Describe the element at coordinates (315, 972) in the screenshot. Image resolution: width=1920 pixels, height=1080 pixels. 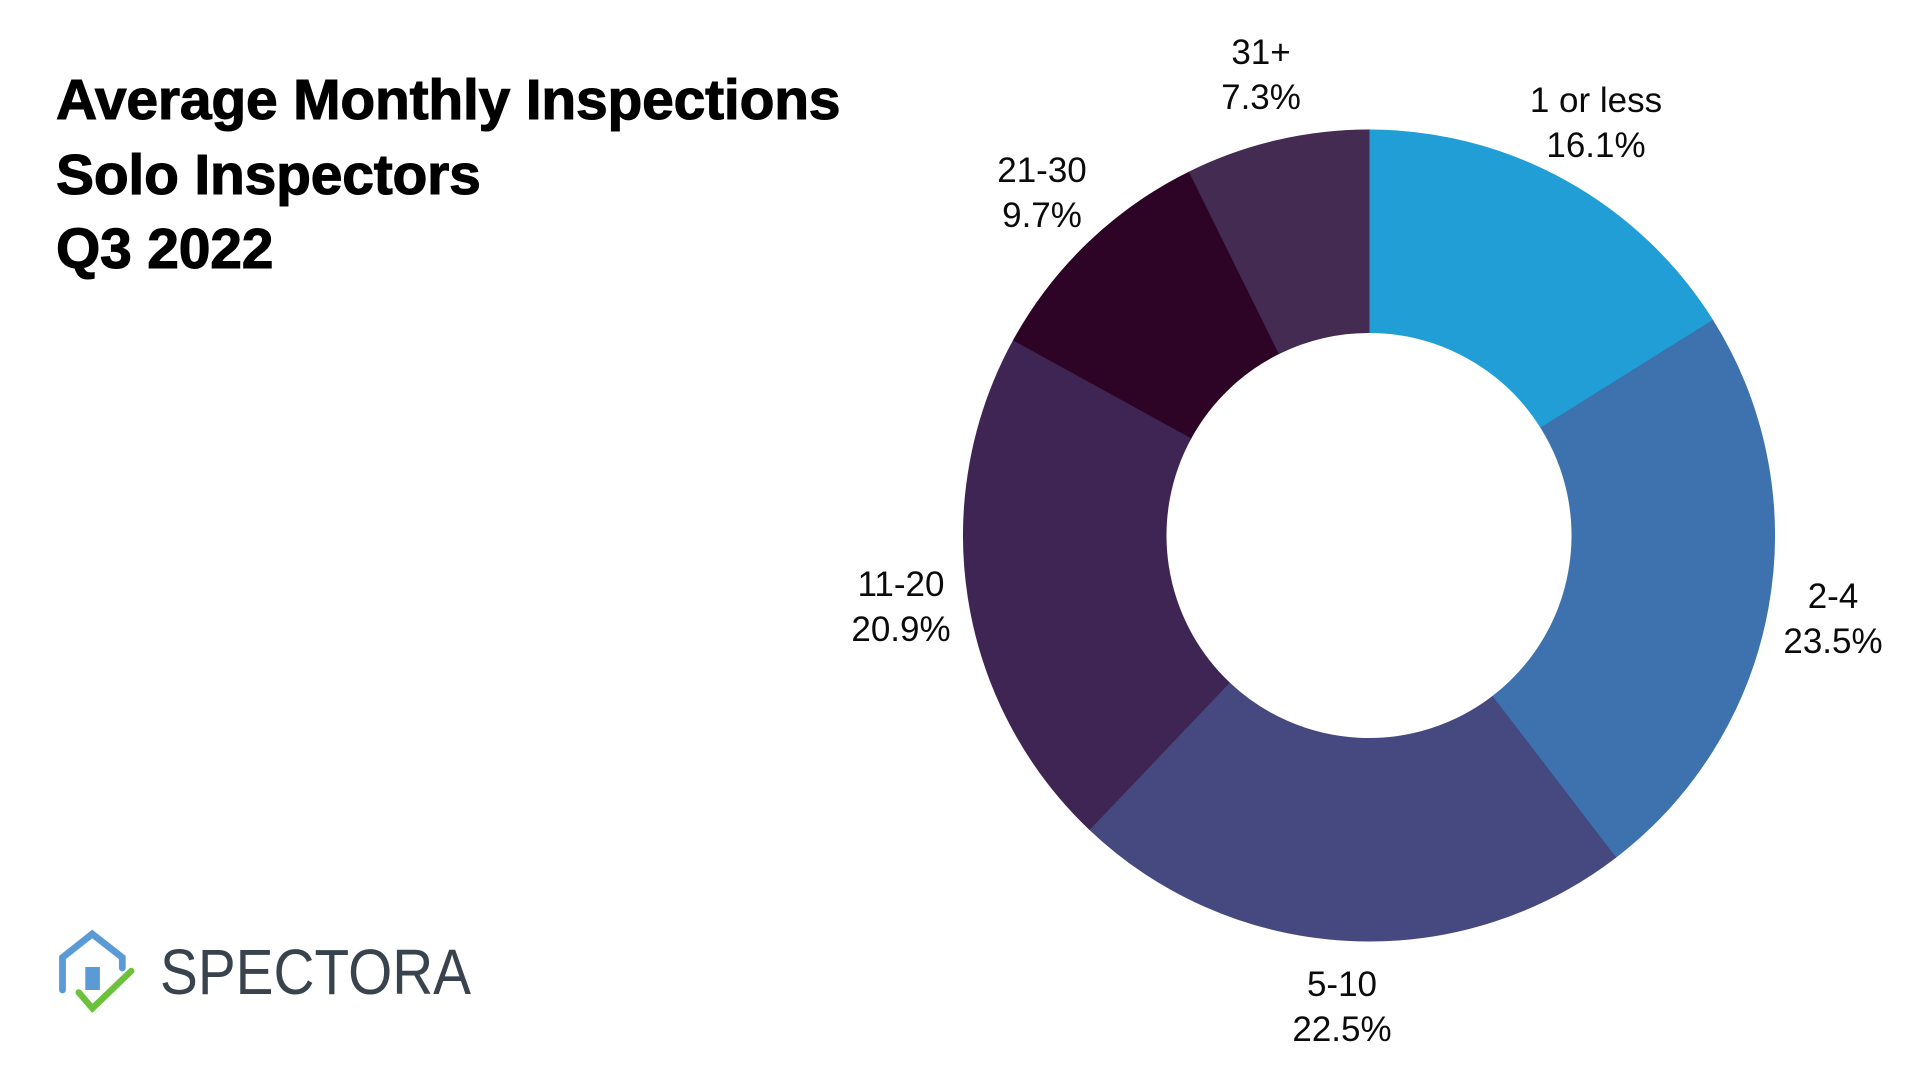
I see `svg-text: SPECTORA` at that location.